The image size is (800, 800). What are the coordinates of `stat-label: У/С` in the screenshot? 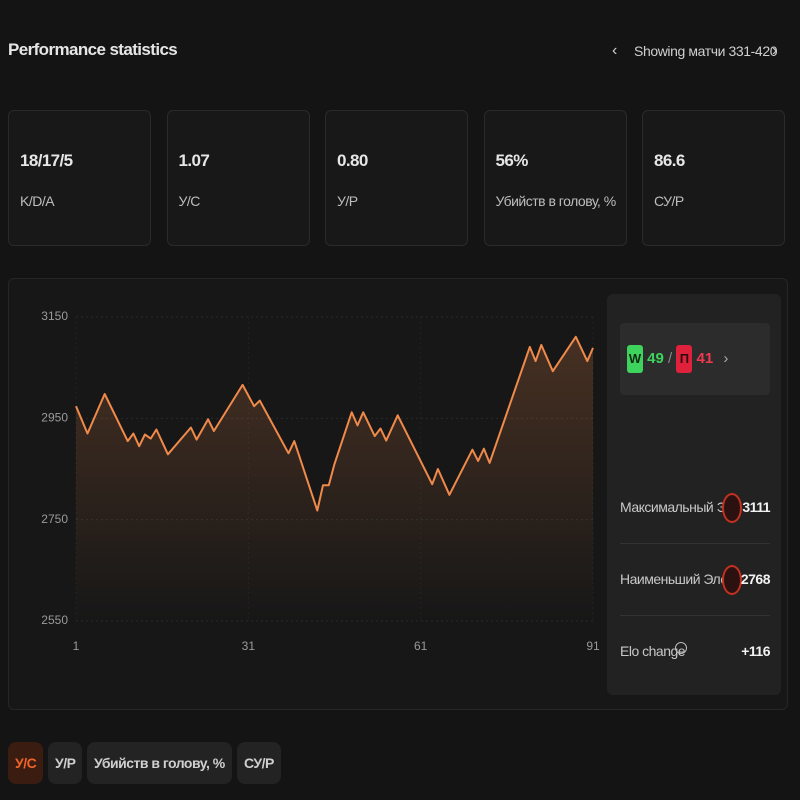 It's located at (189, 201).